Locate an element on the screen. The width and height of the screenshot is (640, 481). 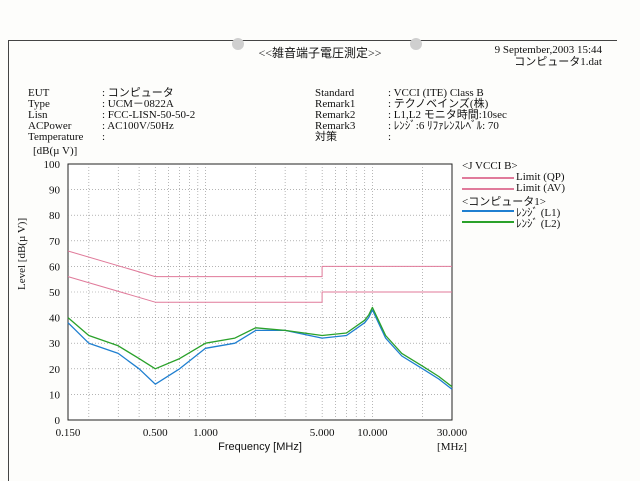
x-tick-label: 10.000 is located at coordinates (372, 433).